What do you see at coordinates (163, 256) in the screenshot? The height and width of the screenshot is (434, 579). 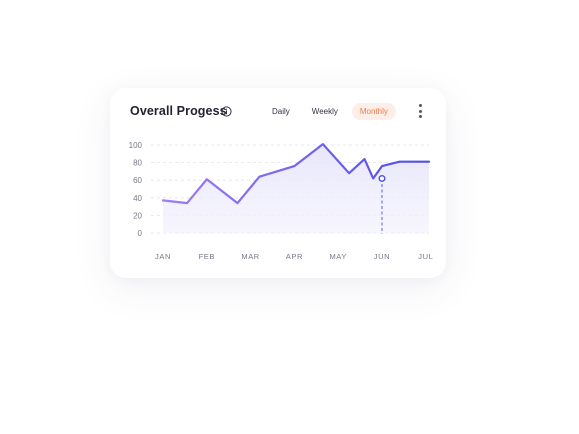 I see `x-tick-label: JAN` at bounding box center [163, 256].